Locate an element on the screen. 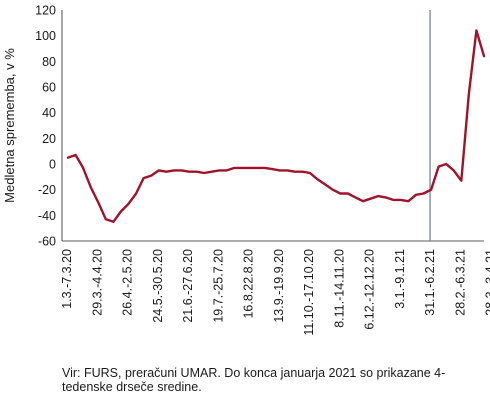 The image size is (490, 401). x-tick-label: 19.7.-25.7.20 is located at coordinates (218, 286).